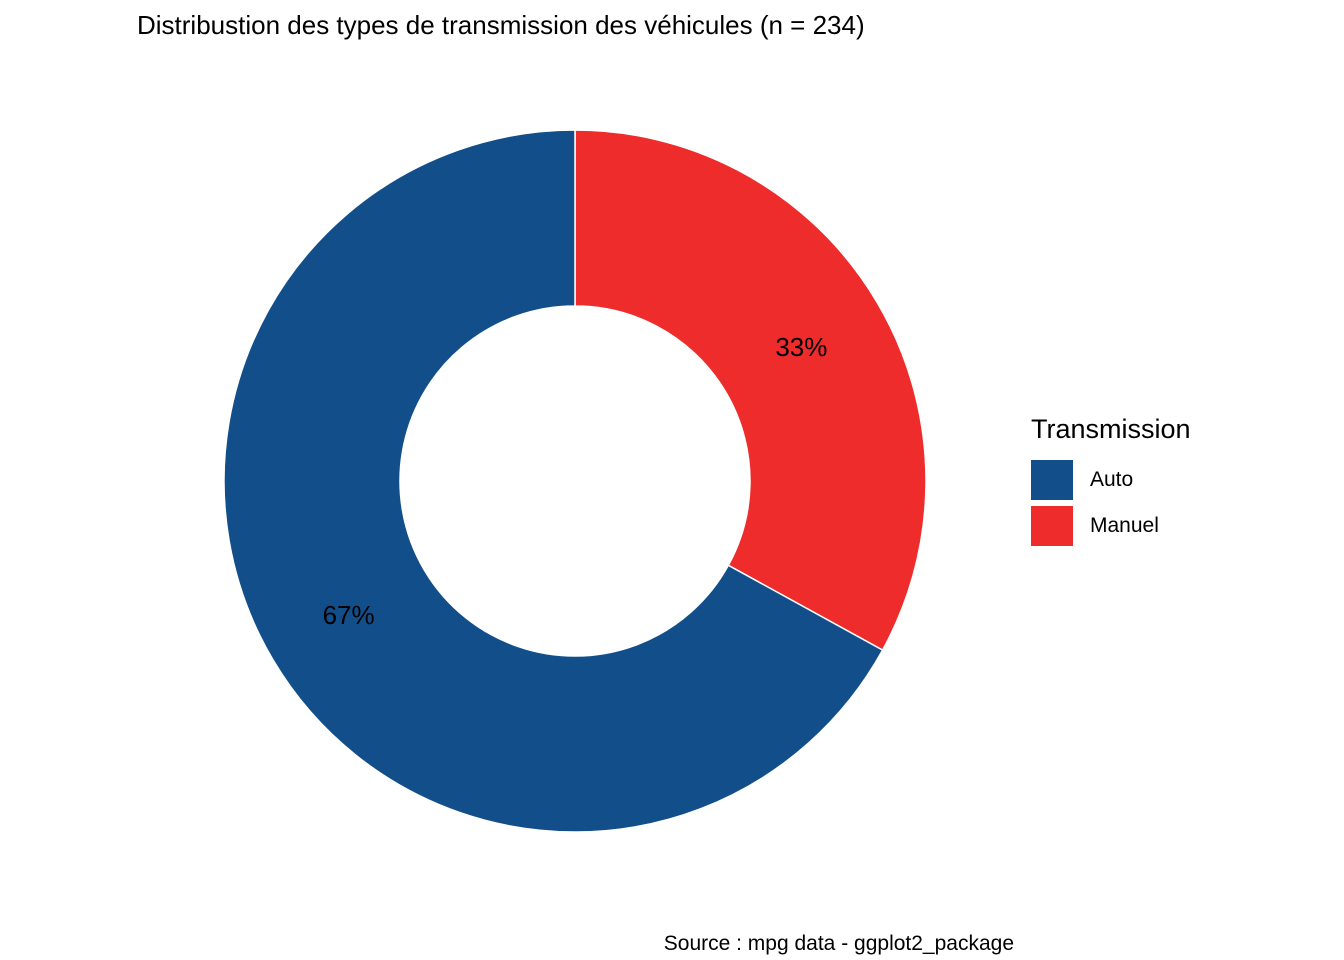  I want to click on donut-labels: 33% 67%, so click(575, 481).